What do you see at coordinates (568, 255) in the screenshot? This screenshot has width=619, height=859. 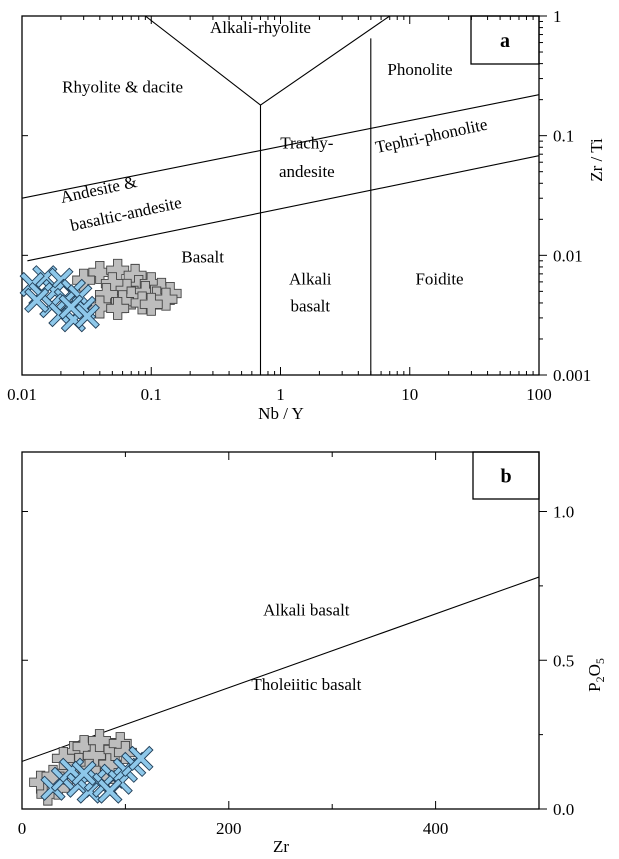 I see `y-tick-label: 0.01` at bounding box center [568, 255].